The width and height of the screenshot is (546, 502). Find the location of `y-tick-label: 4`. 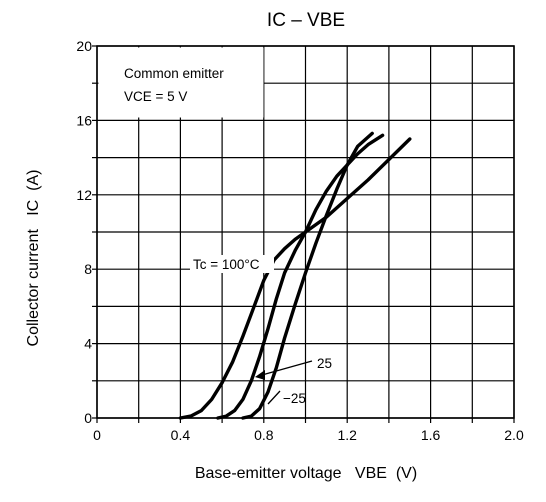

y-tick-label: 4 is located at coordinates (88, 344).